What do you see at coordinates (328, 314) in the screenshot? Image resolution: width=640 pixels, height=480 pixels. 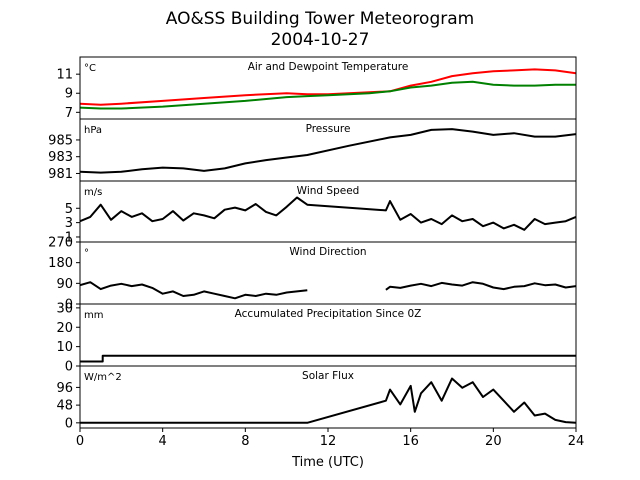 I see `panel-label-precipitation: Accumulated Precipitation Since 0Z` at bounding box center [328, 314].